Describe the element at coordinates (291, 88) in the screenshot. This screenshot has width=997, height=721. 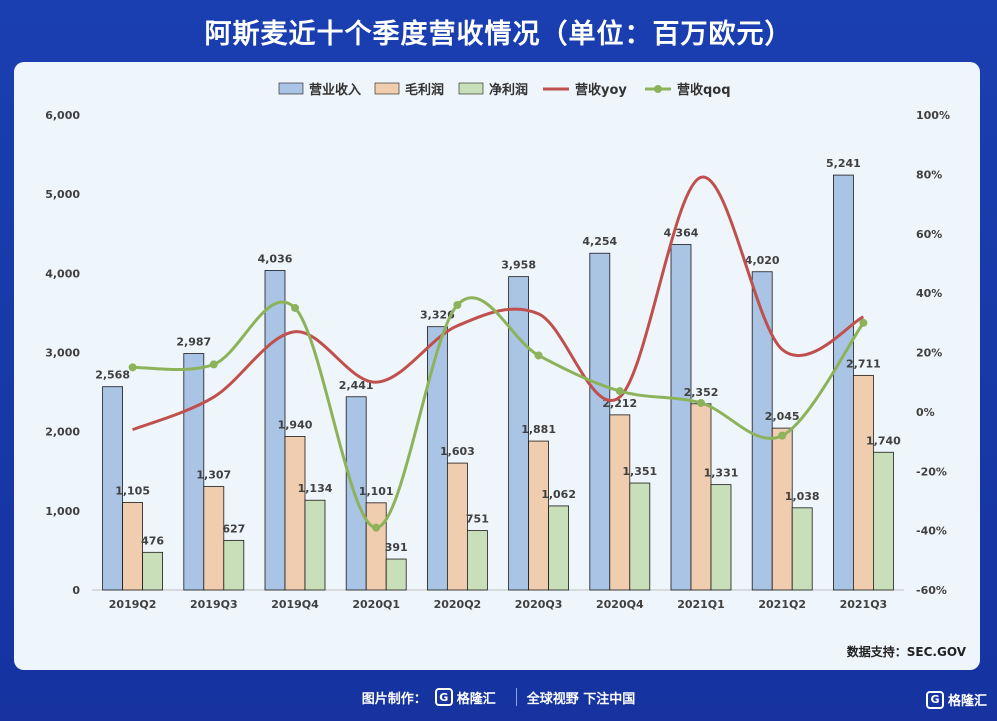
I see `legend-swatch-营业收入` at that location.